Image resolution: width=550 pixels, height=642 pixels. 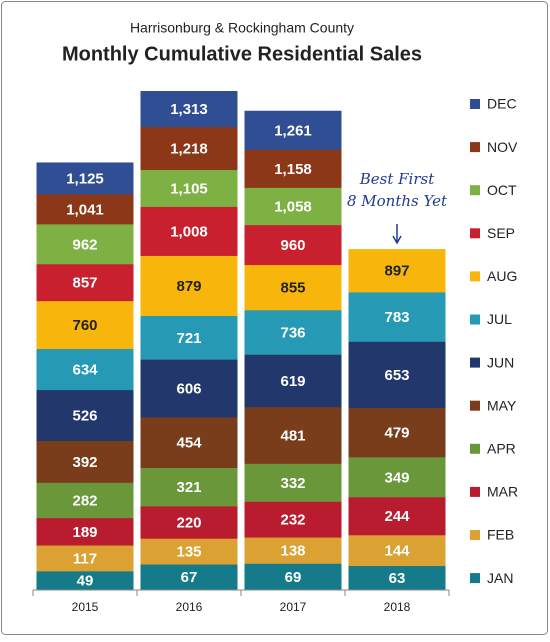 I want to click on annotation-arrowhead, so click(x=397, y=240).